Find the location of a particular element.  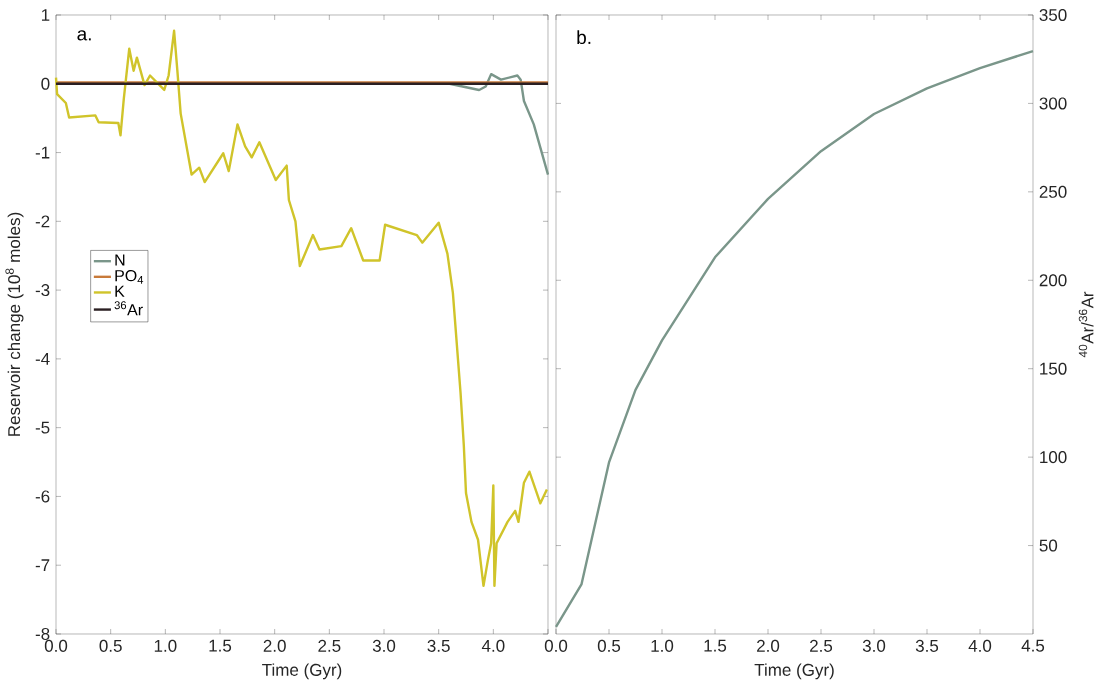

y-tick-label: -4 is located at coordinates (42, 359).